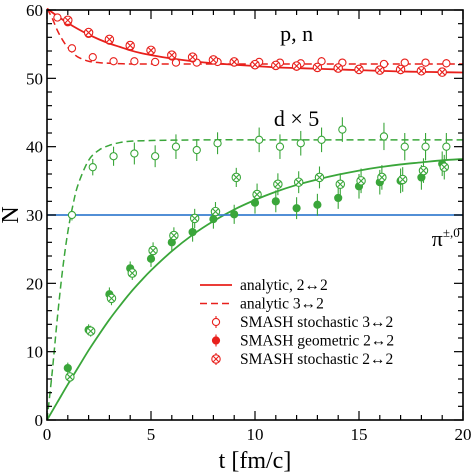 The height and width of the screenshot is (474, 474). What do you see at coordinates (451, 232) in the screenshot?
I see `annotation-pion-superscript: ±,0` at bounding box center [451, 232].